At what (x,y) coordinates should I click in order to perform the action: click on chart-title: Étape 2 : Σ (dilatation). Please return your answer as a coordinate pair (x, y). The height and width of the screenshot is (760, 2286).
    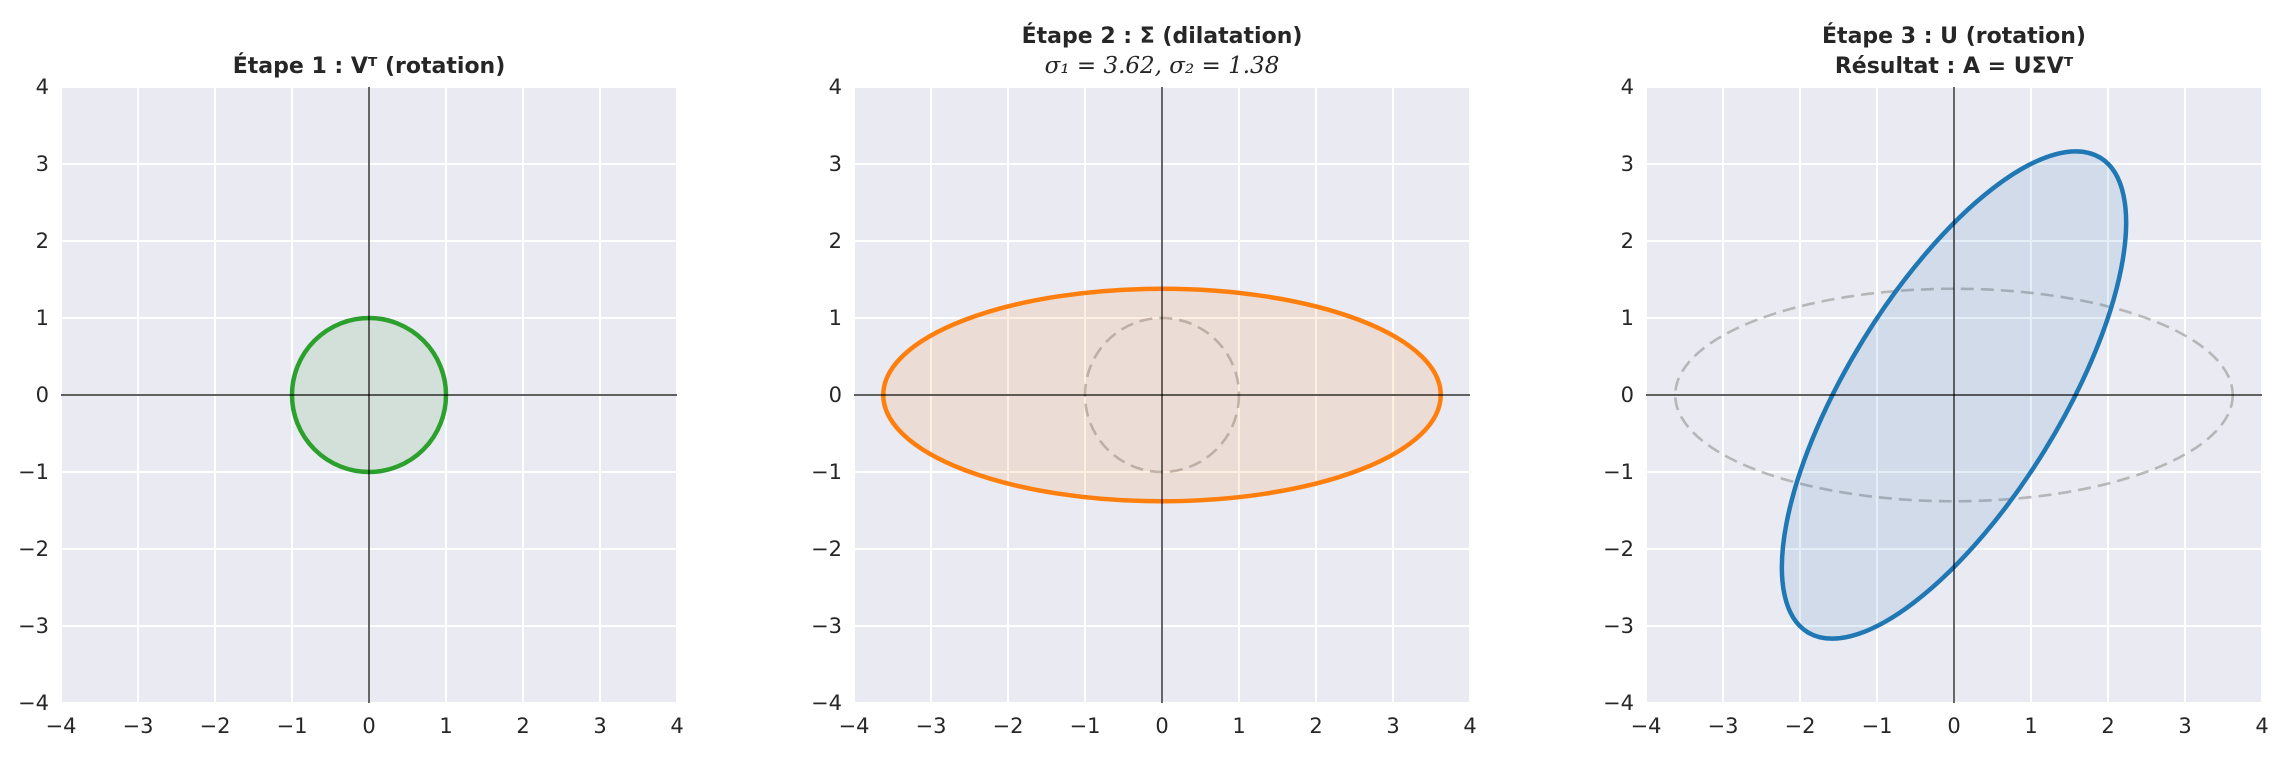
    Looking at the image, I should click on (1162, 36).